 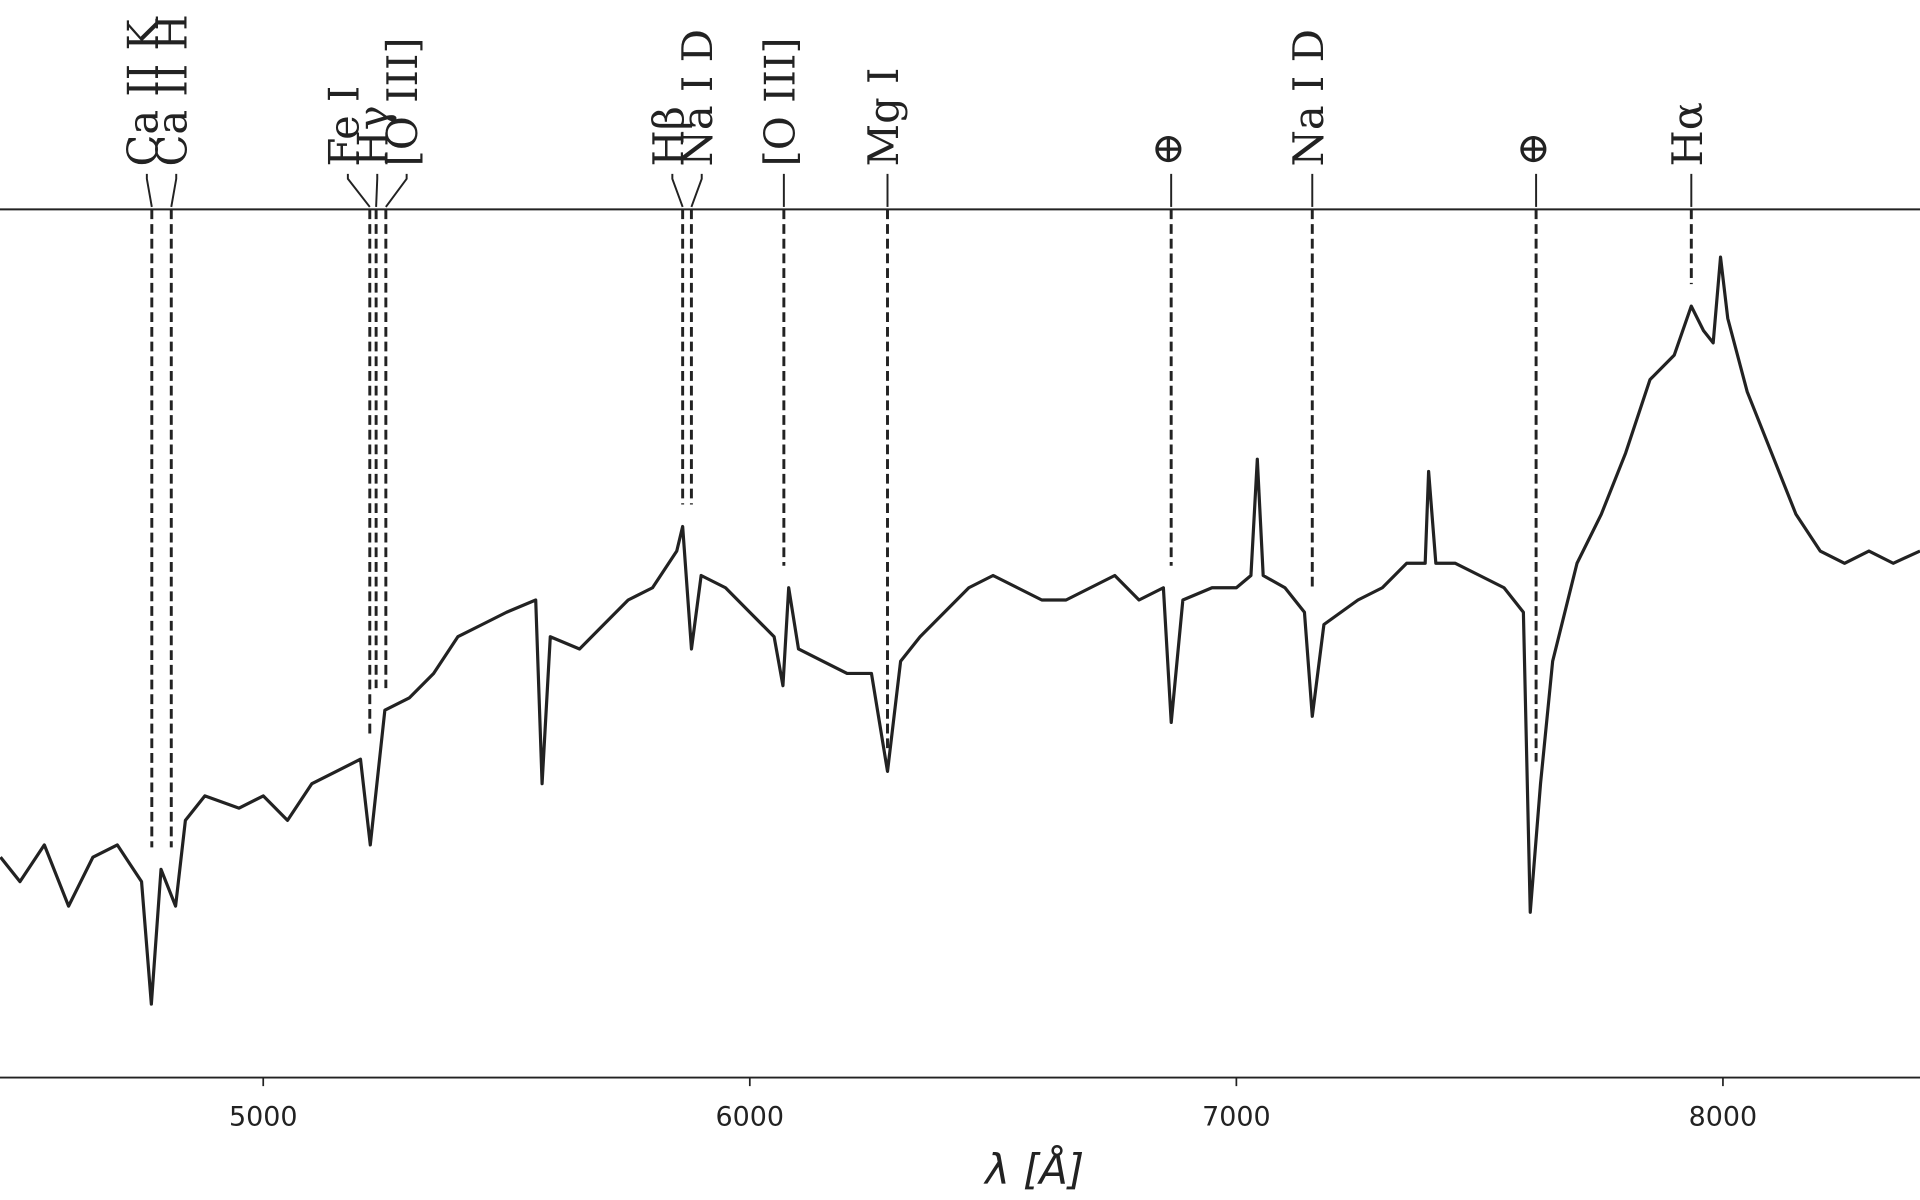 I want to click on x-axis-label: λ [Å], so click(x=1033, y=1169).